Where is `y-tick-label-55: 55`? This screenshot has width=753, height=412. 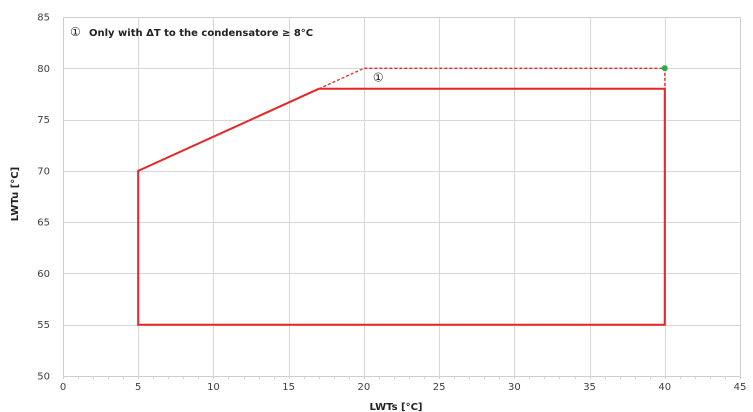
y-tick-label-55: 55 is located at coordinates (43, 325).